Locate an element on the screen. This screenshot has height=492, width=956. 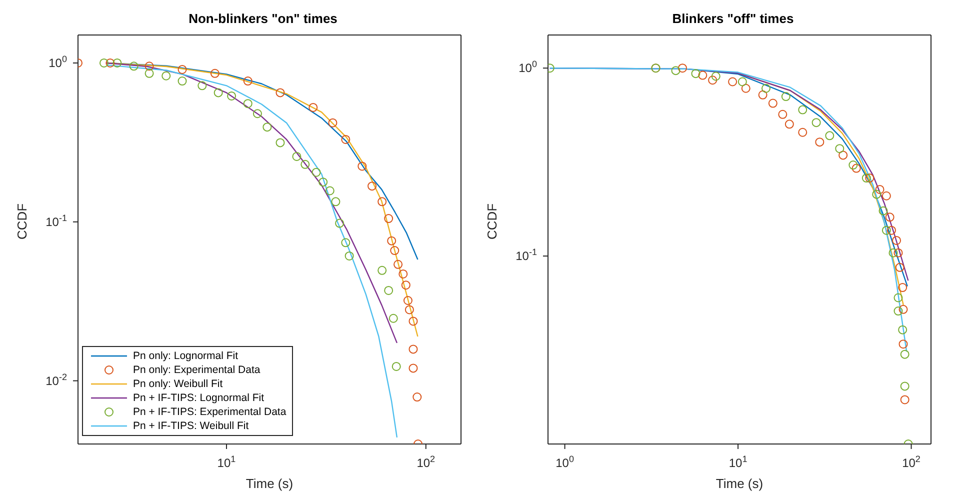
y-tick-label: 10$^{-2}$ is located at coordinates (56, 380).